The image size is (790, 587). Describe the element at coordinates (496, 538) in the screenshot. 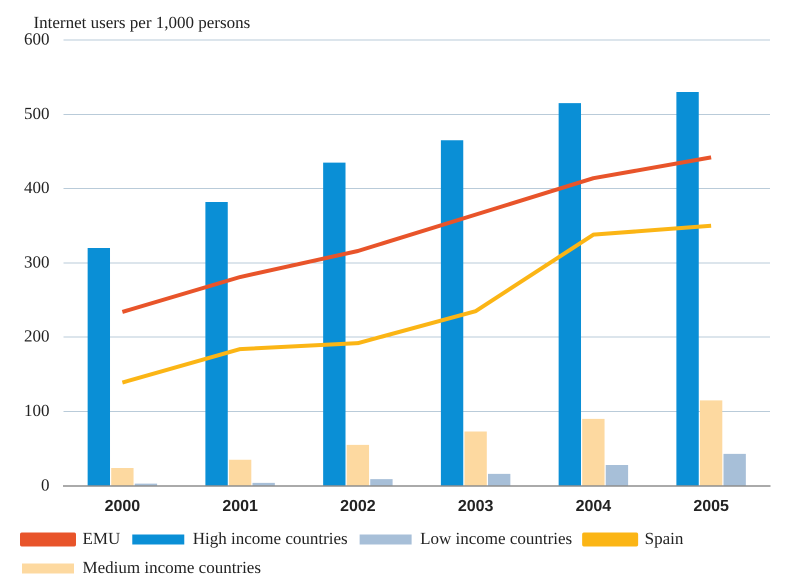

I see `legend-label: Low income countries` at that location.